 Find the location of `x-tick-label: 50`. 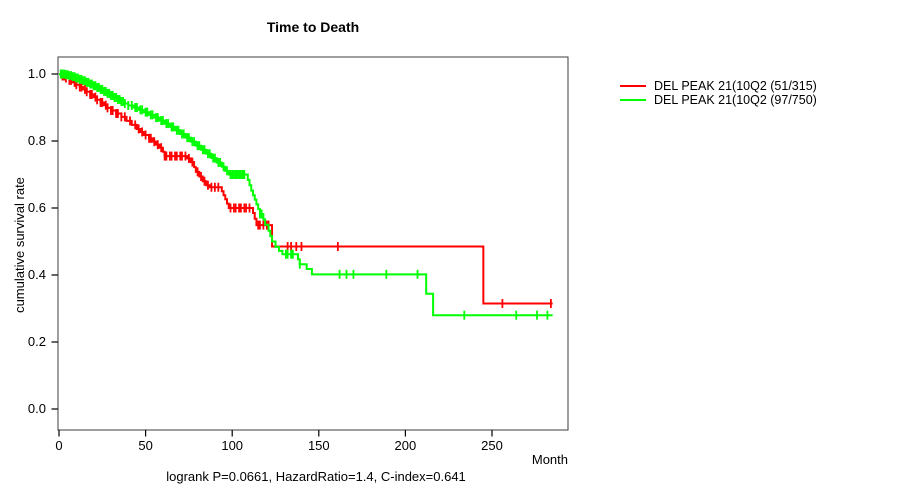

x-tick-label: 50 is located at coordinates (145, 445).